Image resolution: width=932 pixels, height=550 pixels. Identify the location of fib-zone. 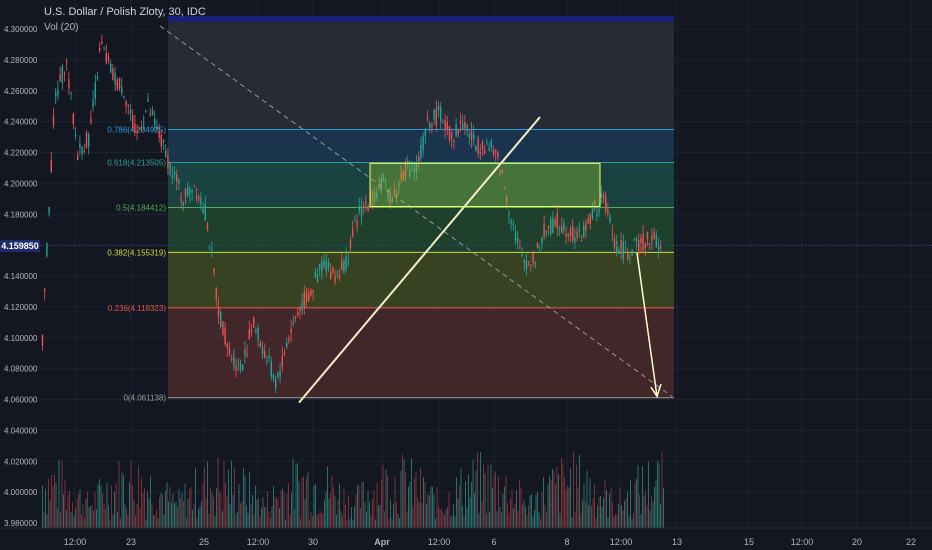
(421, 352).